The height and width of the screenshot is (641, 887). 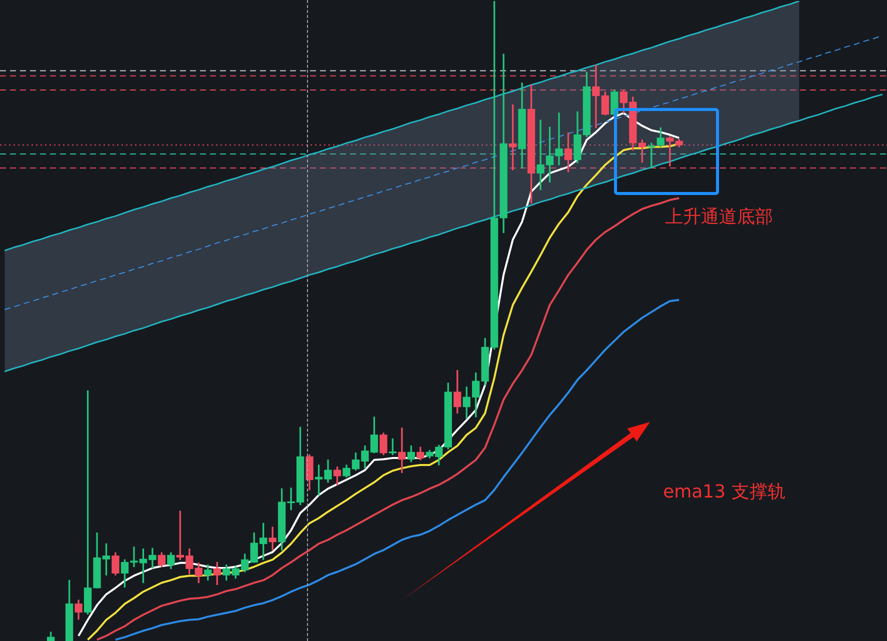 What do you see at coordinates (719, 217) in the screenshot?
I see `annotation: 上升通道底部` at bounding box center [719, 217].